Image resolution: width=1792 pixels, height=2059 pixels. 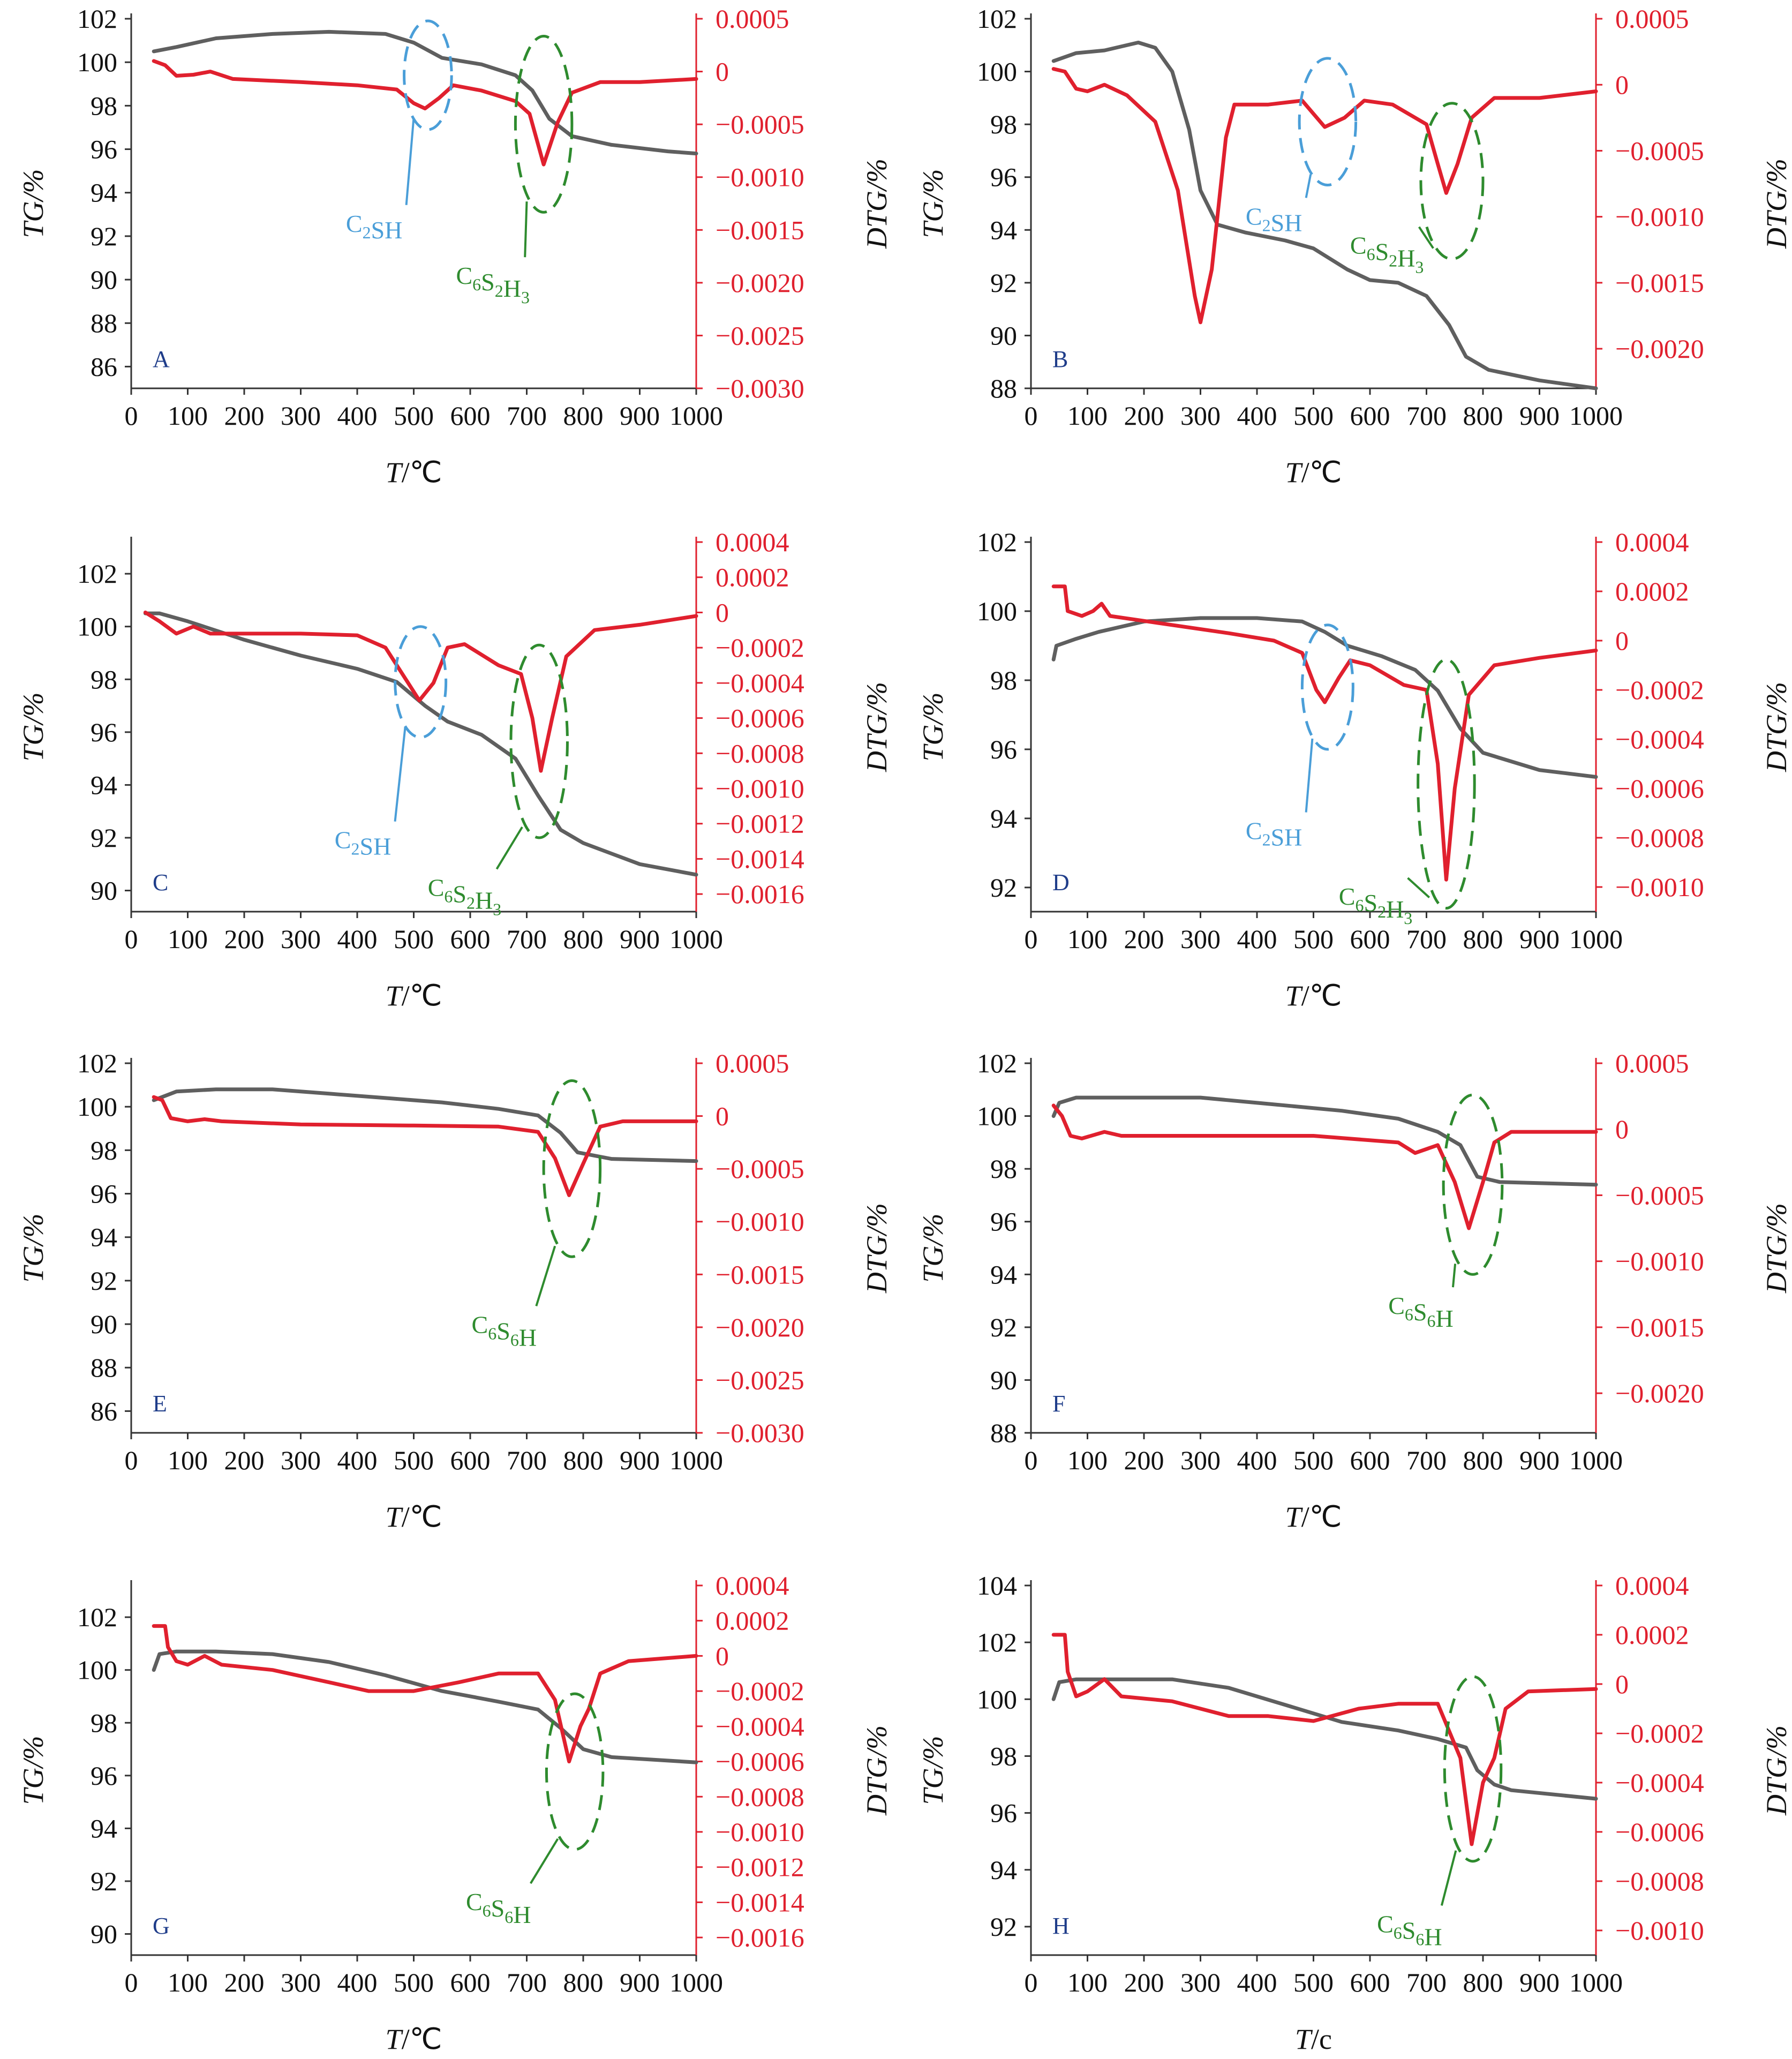 I want to click on right-tick-label: −0.0012, so click(x=760, y=824).